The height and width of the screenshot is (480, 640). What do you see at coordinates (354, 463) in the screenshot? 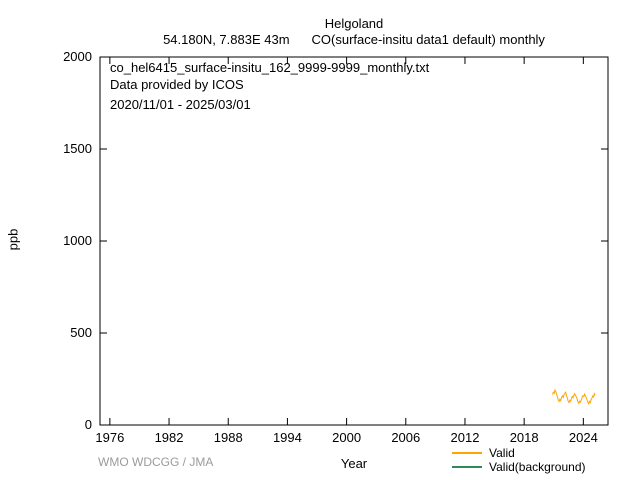
I see `x-axis-label: Year` at bounding box center [354, 463].